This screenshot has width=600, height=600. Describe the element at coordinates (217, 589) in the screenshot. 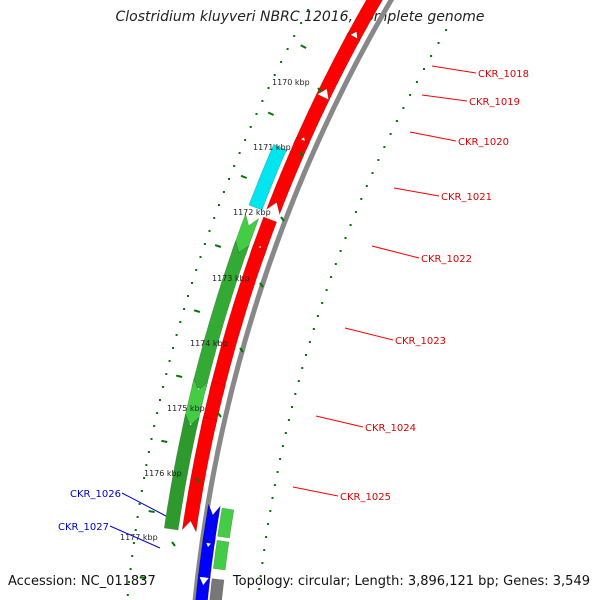

I see `gene-gray` at that location.